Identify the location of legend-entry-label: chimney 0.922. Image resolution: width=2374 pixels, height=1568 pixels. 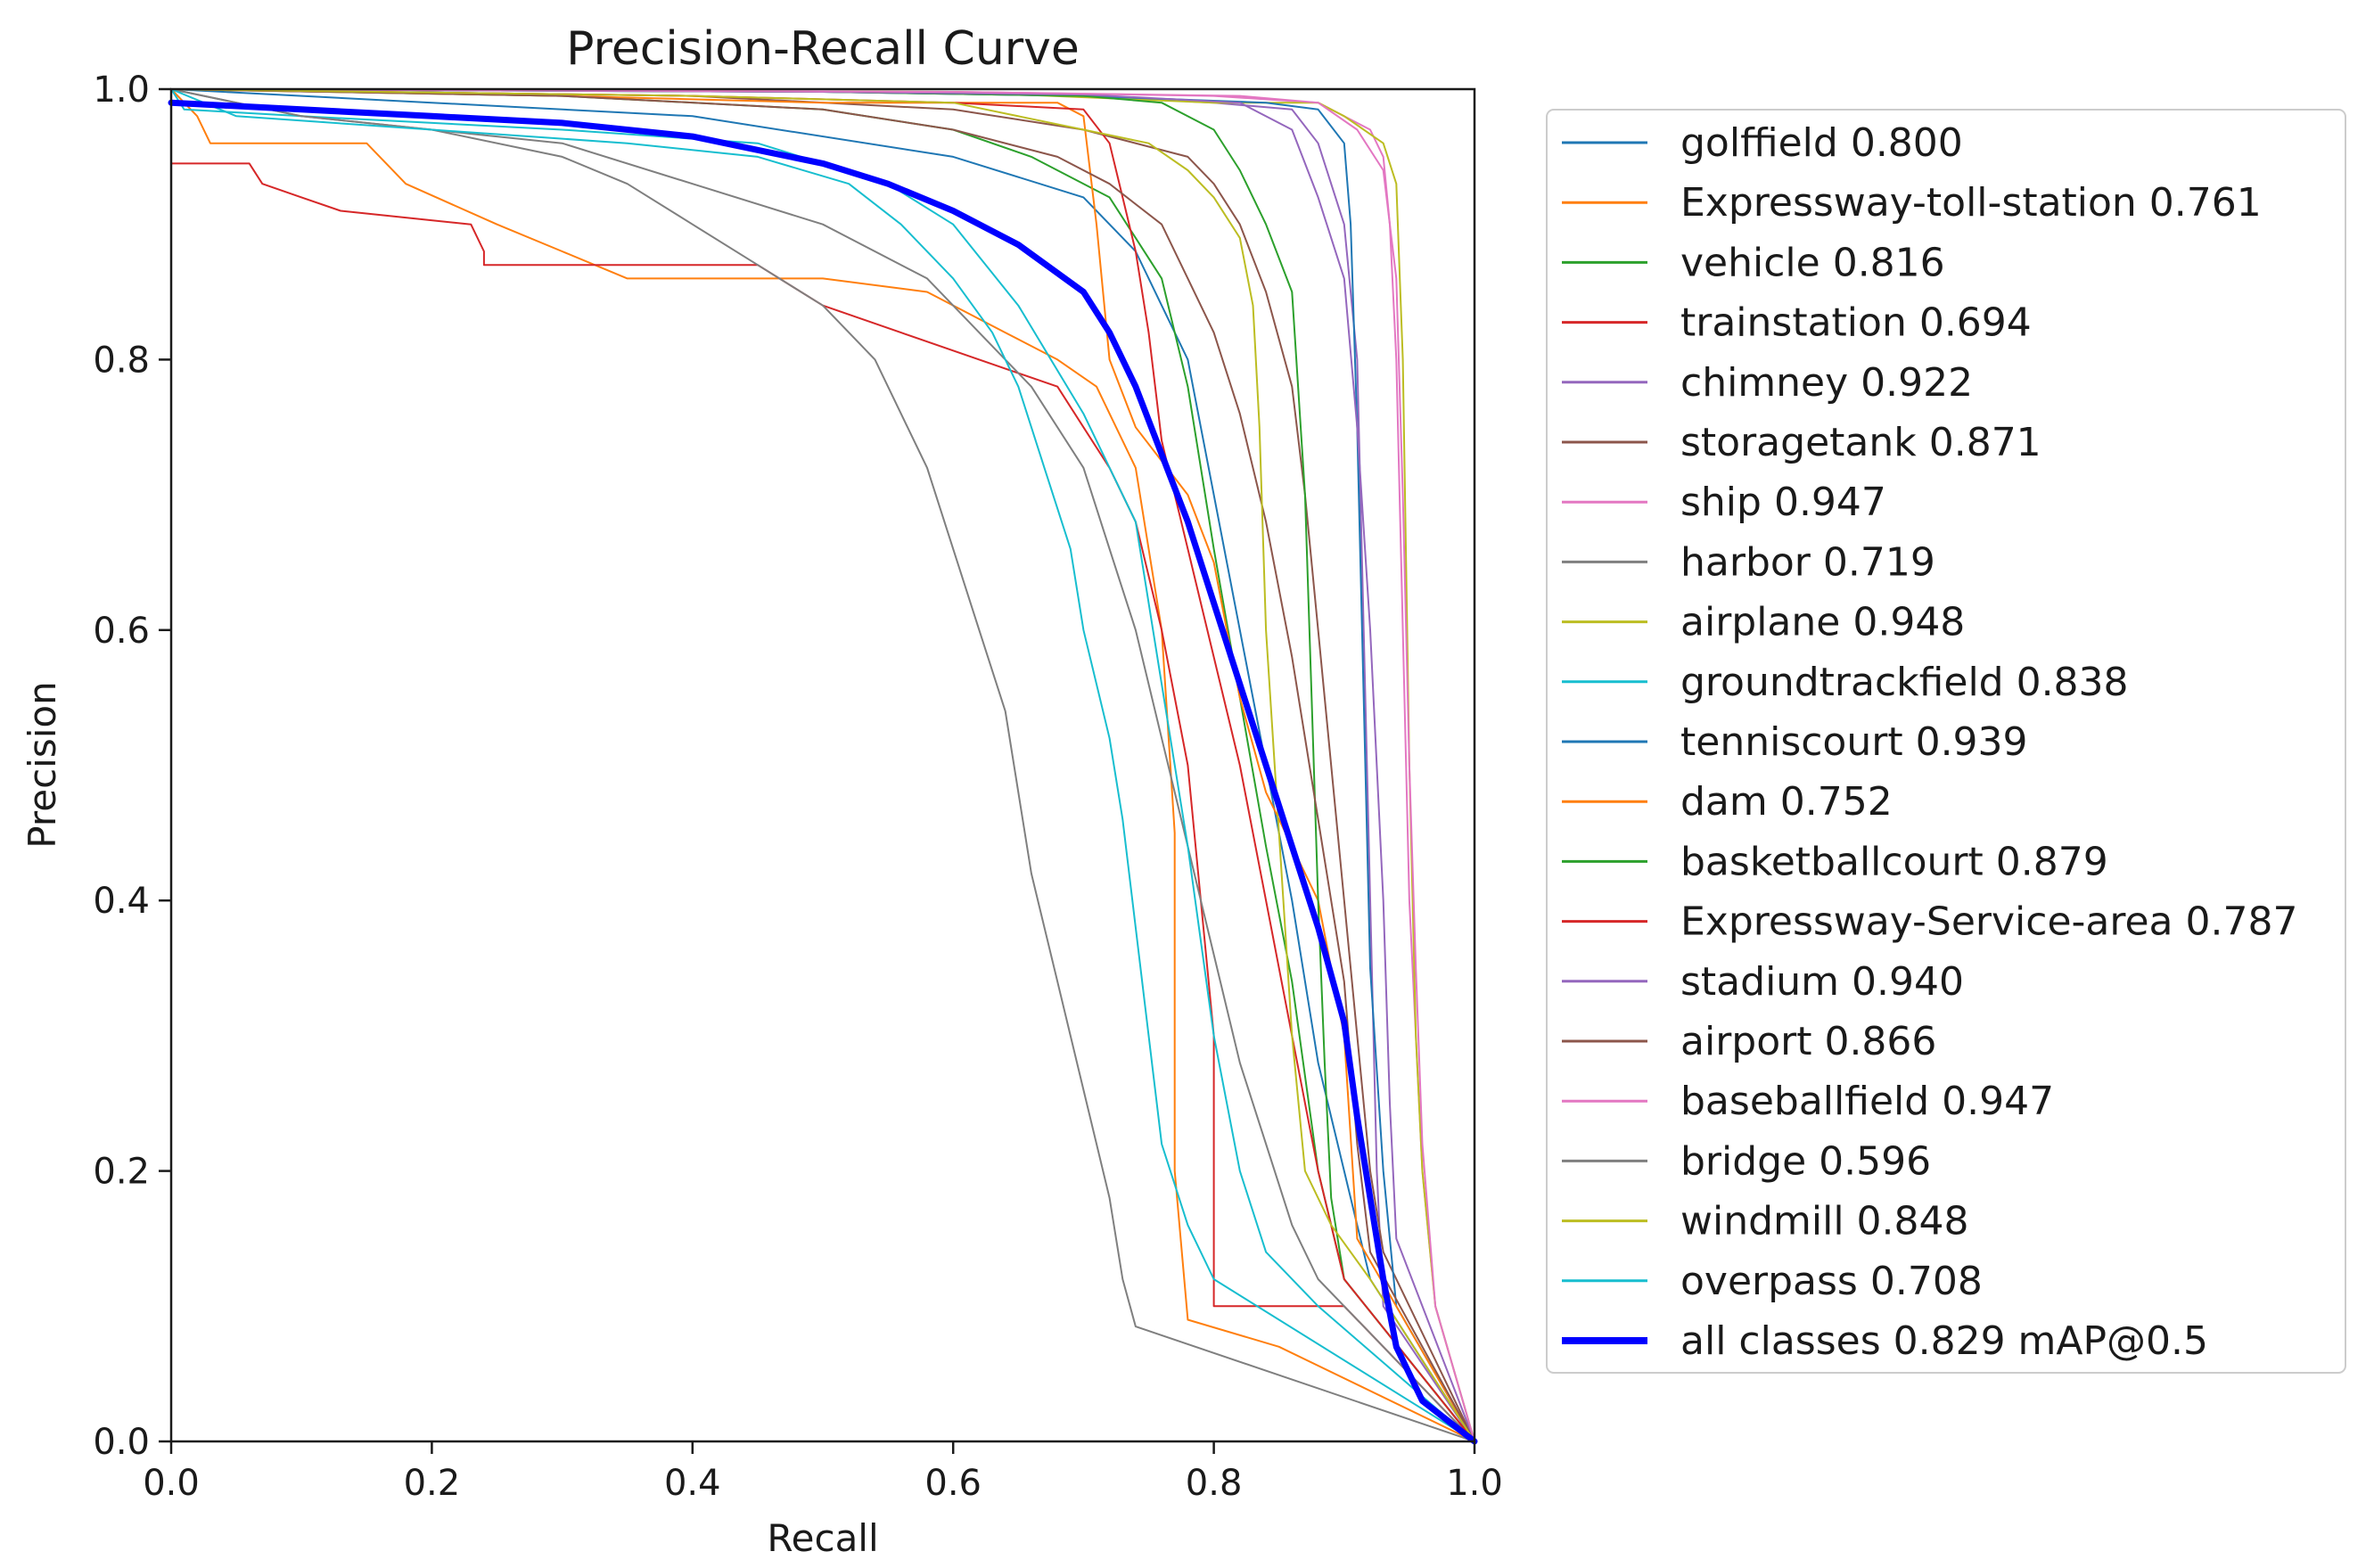
(1826, 383).